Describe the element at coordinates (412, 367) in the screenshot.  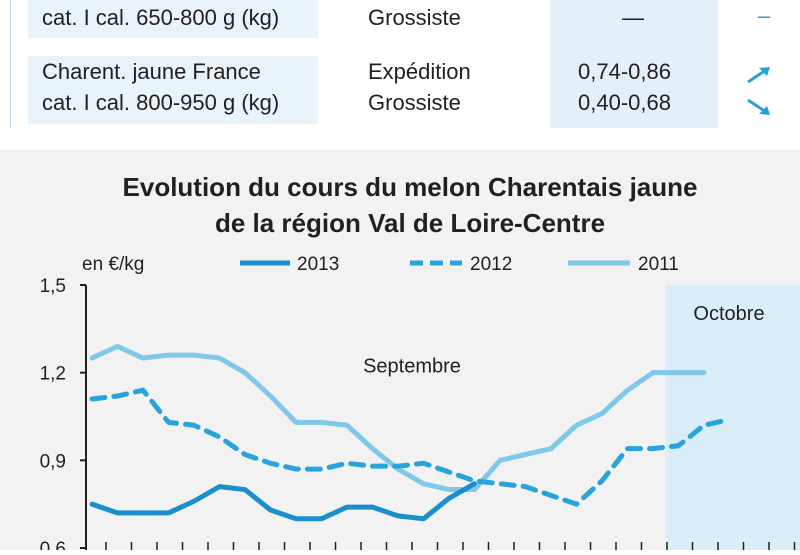
I see `month-label-septembre: Septembre` at that location.